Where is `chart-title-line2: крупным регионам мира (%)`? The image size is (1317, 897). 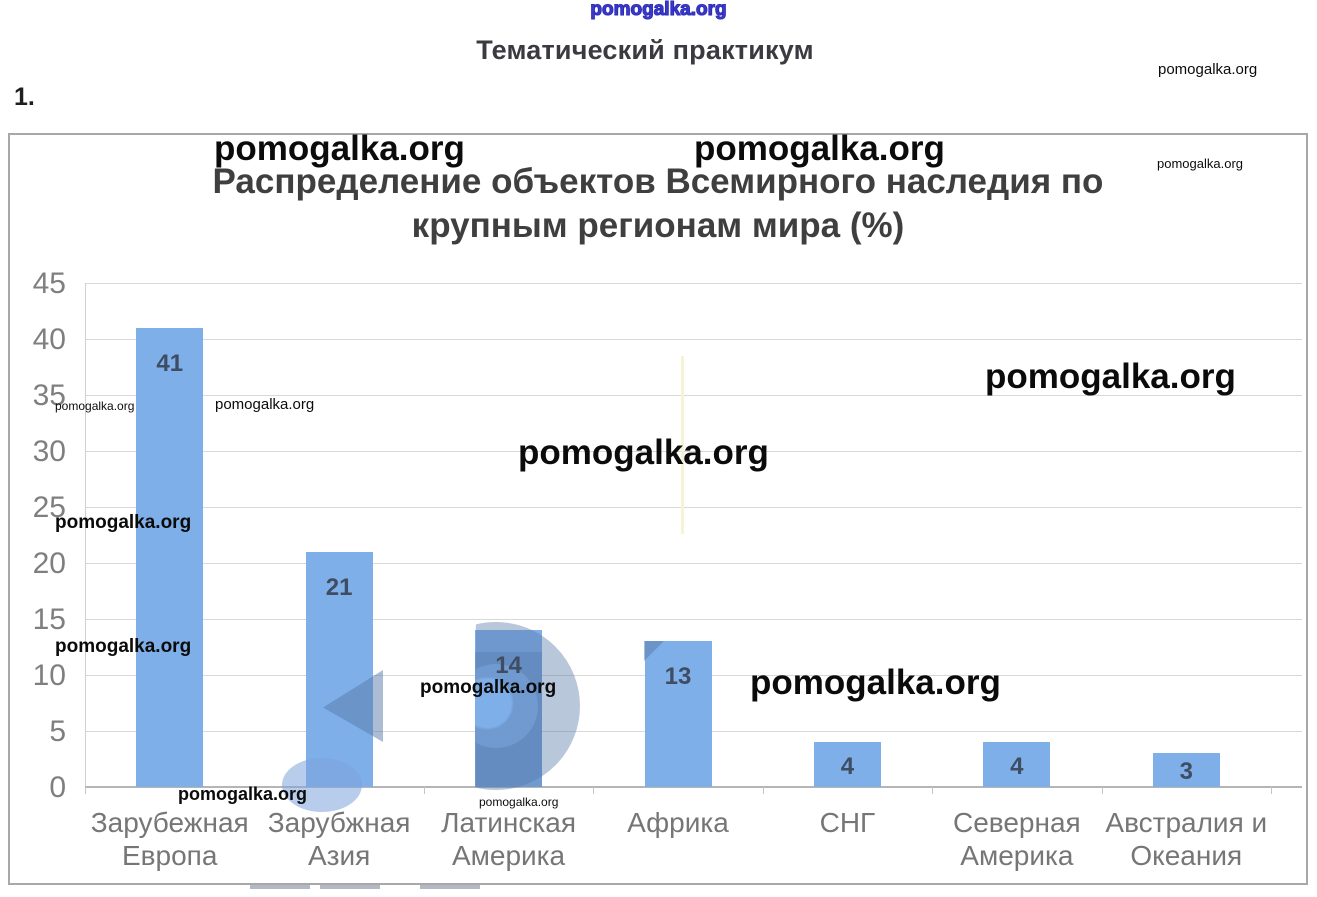 chart-title-line2: крупным регионам мира (%) is located at coordinates (658, 225).